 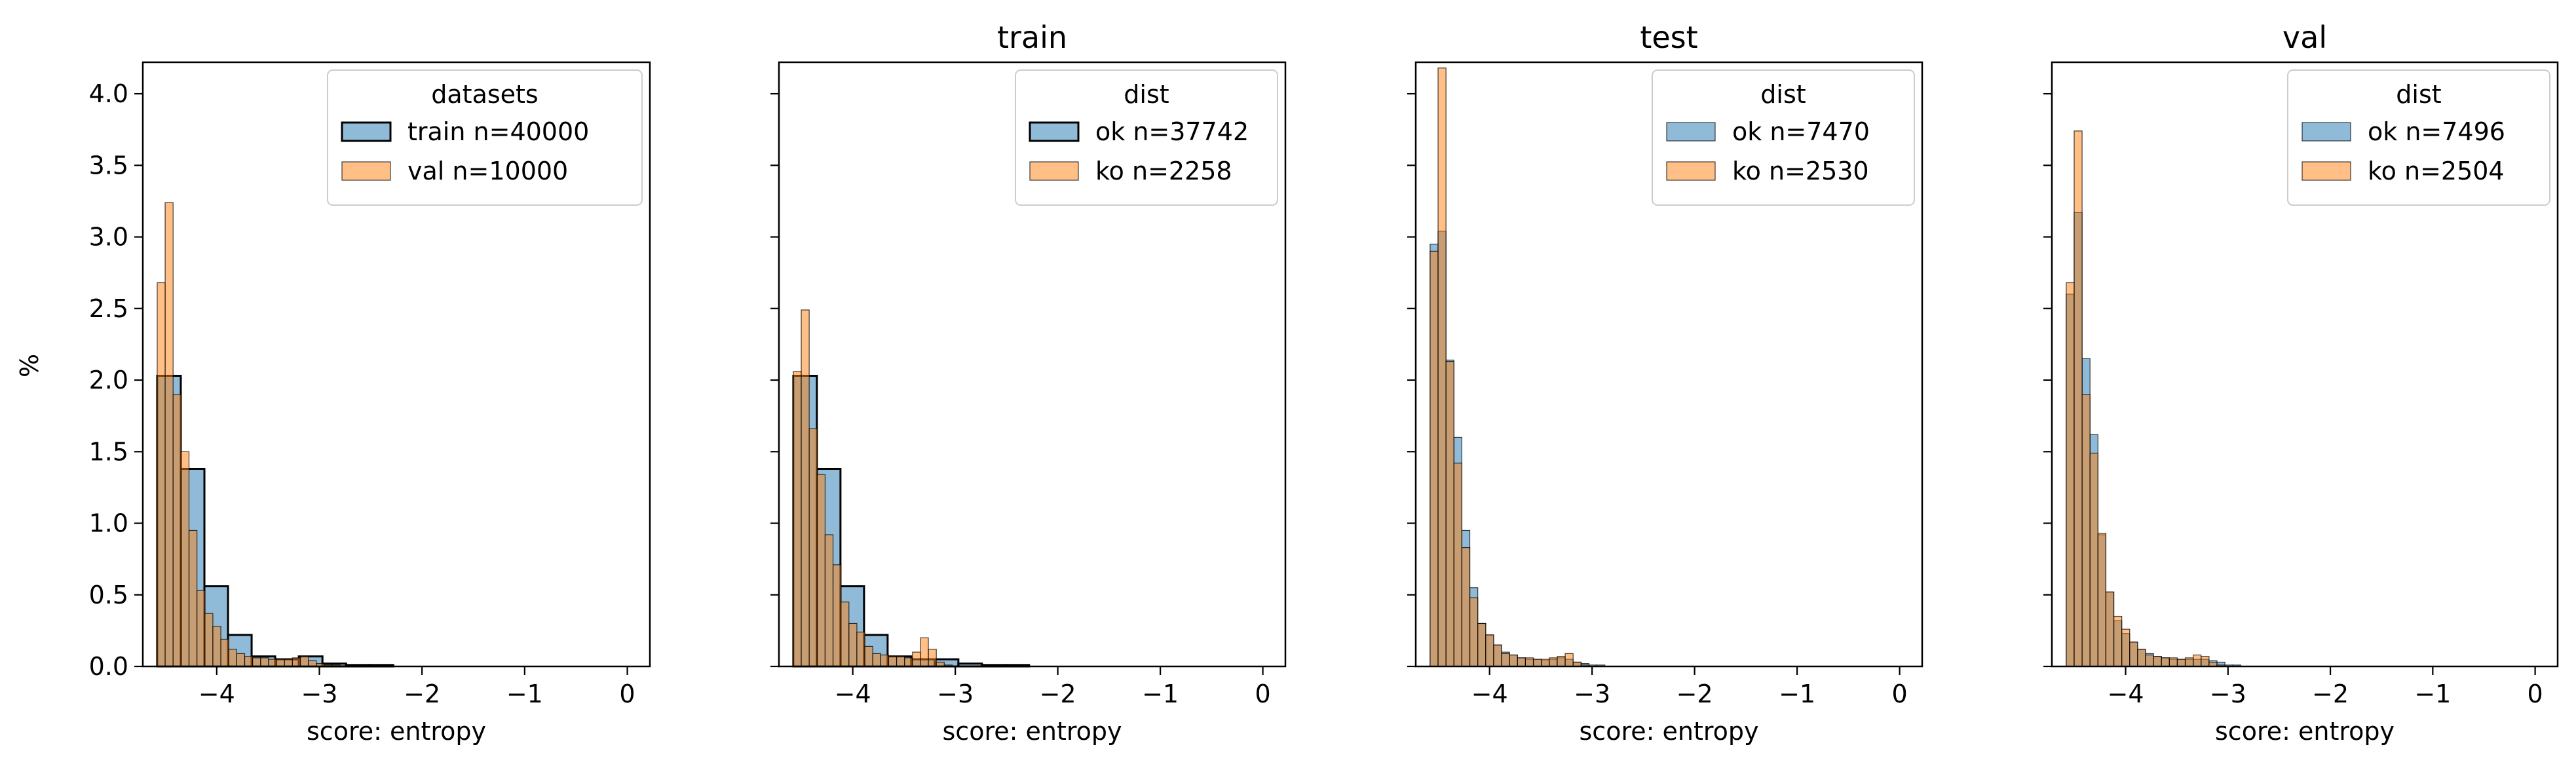 I want to click on legend-label: ok n=7470, so click(x=1801, y=131).